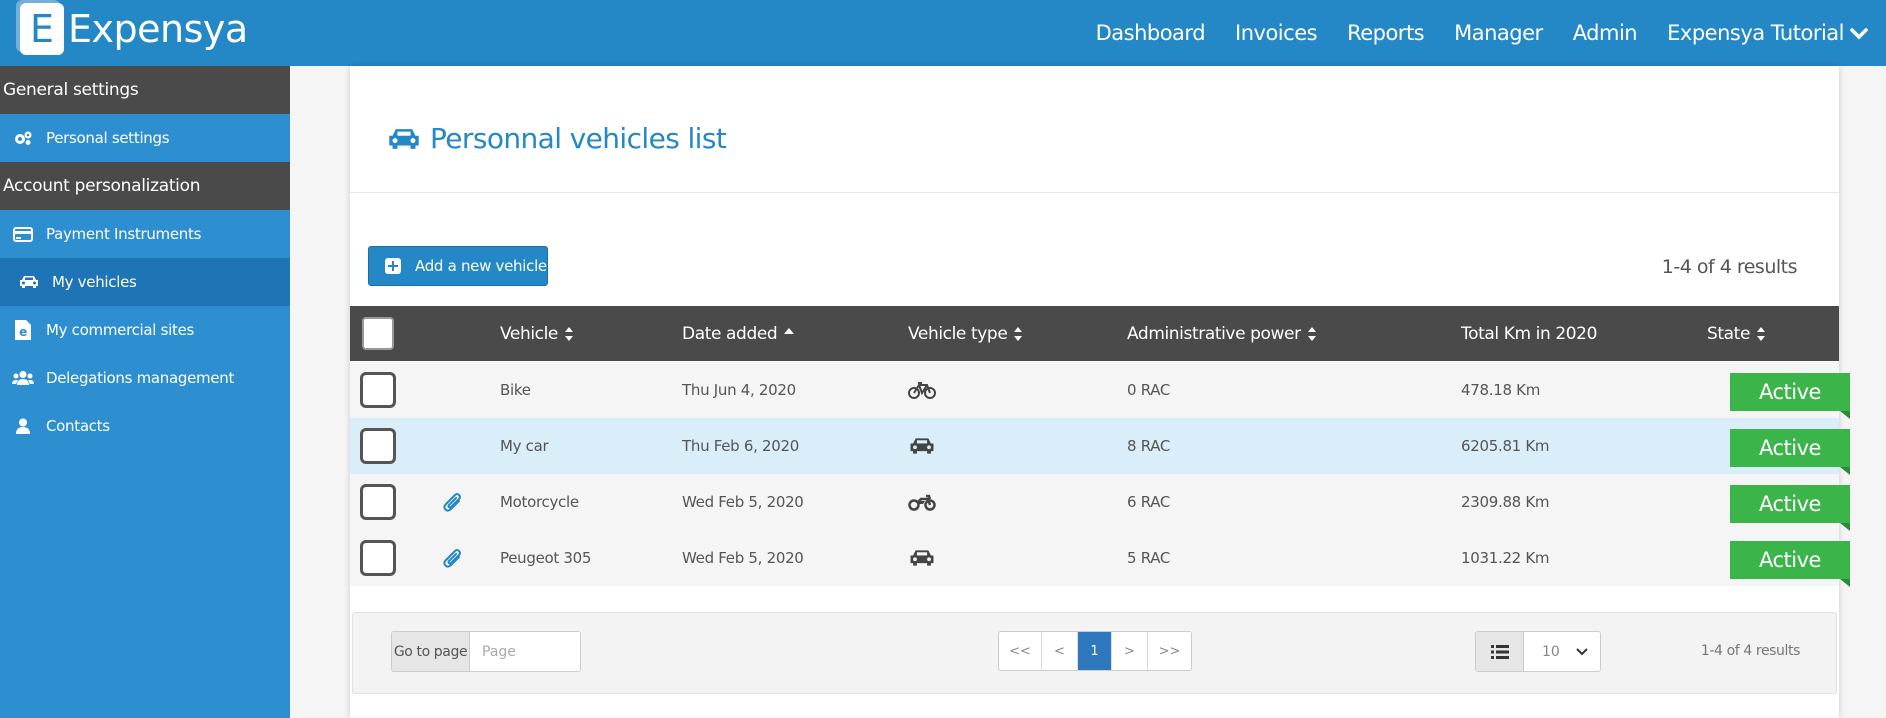 The image size is (1886, 718). I want to click on go-to-page-label: Go to page, so click(431, 651).